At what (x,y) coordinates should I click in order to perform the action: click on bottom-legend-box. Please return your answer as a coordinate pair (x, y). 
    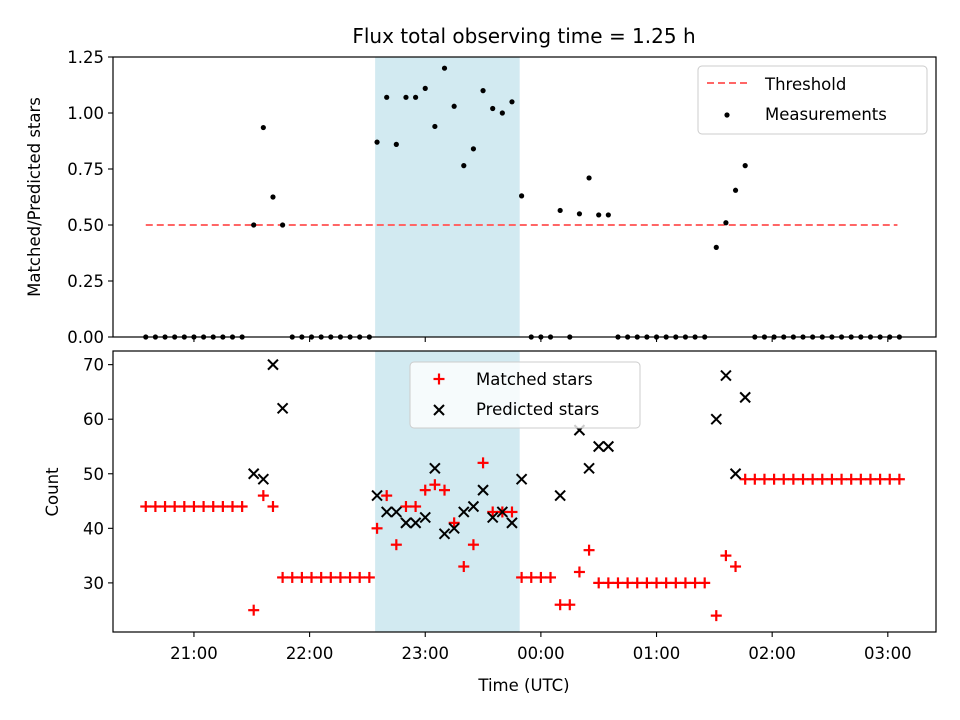
    Looking at the image, I should click on (525, 395).